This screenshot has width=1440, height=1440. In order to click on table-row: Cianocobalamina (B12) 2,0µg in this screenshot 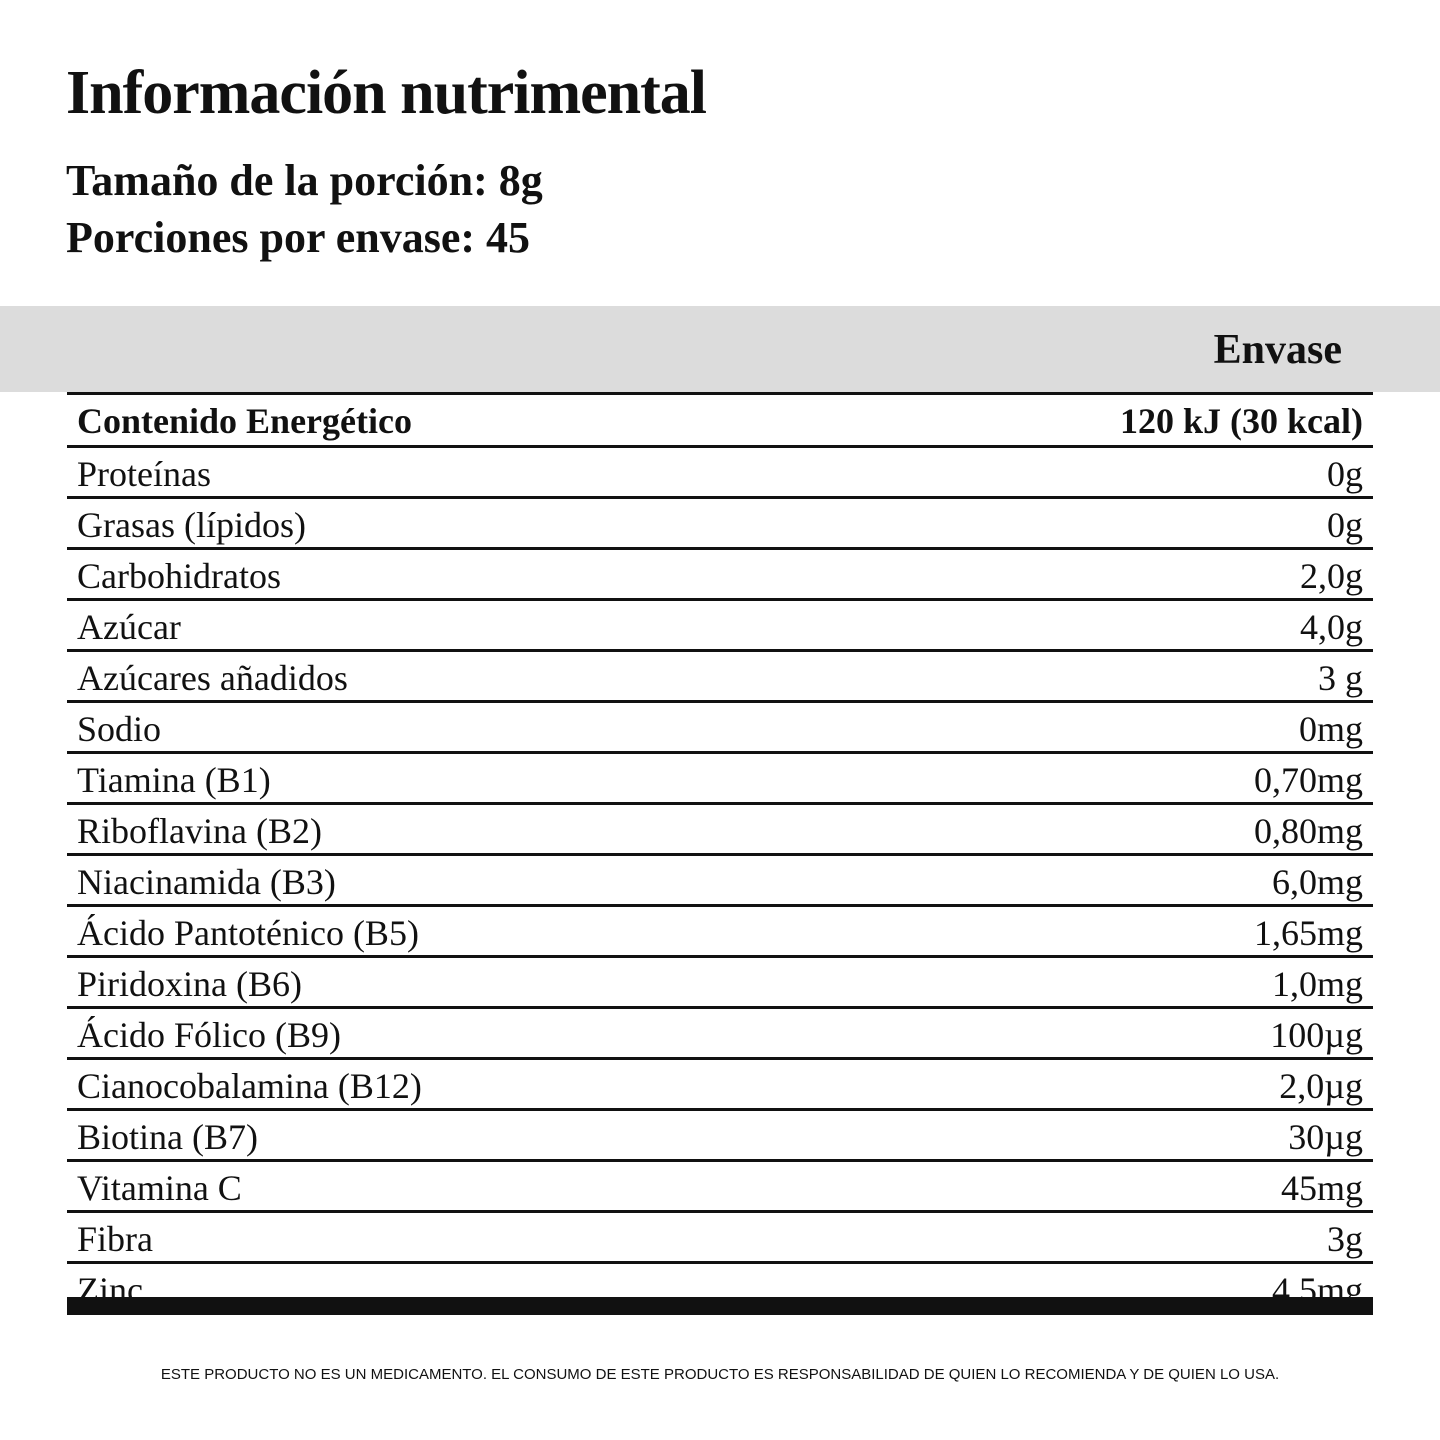, I will do `click(720, 1085)`.